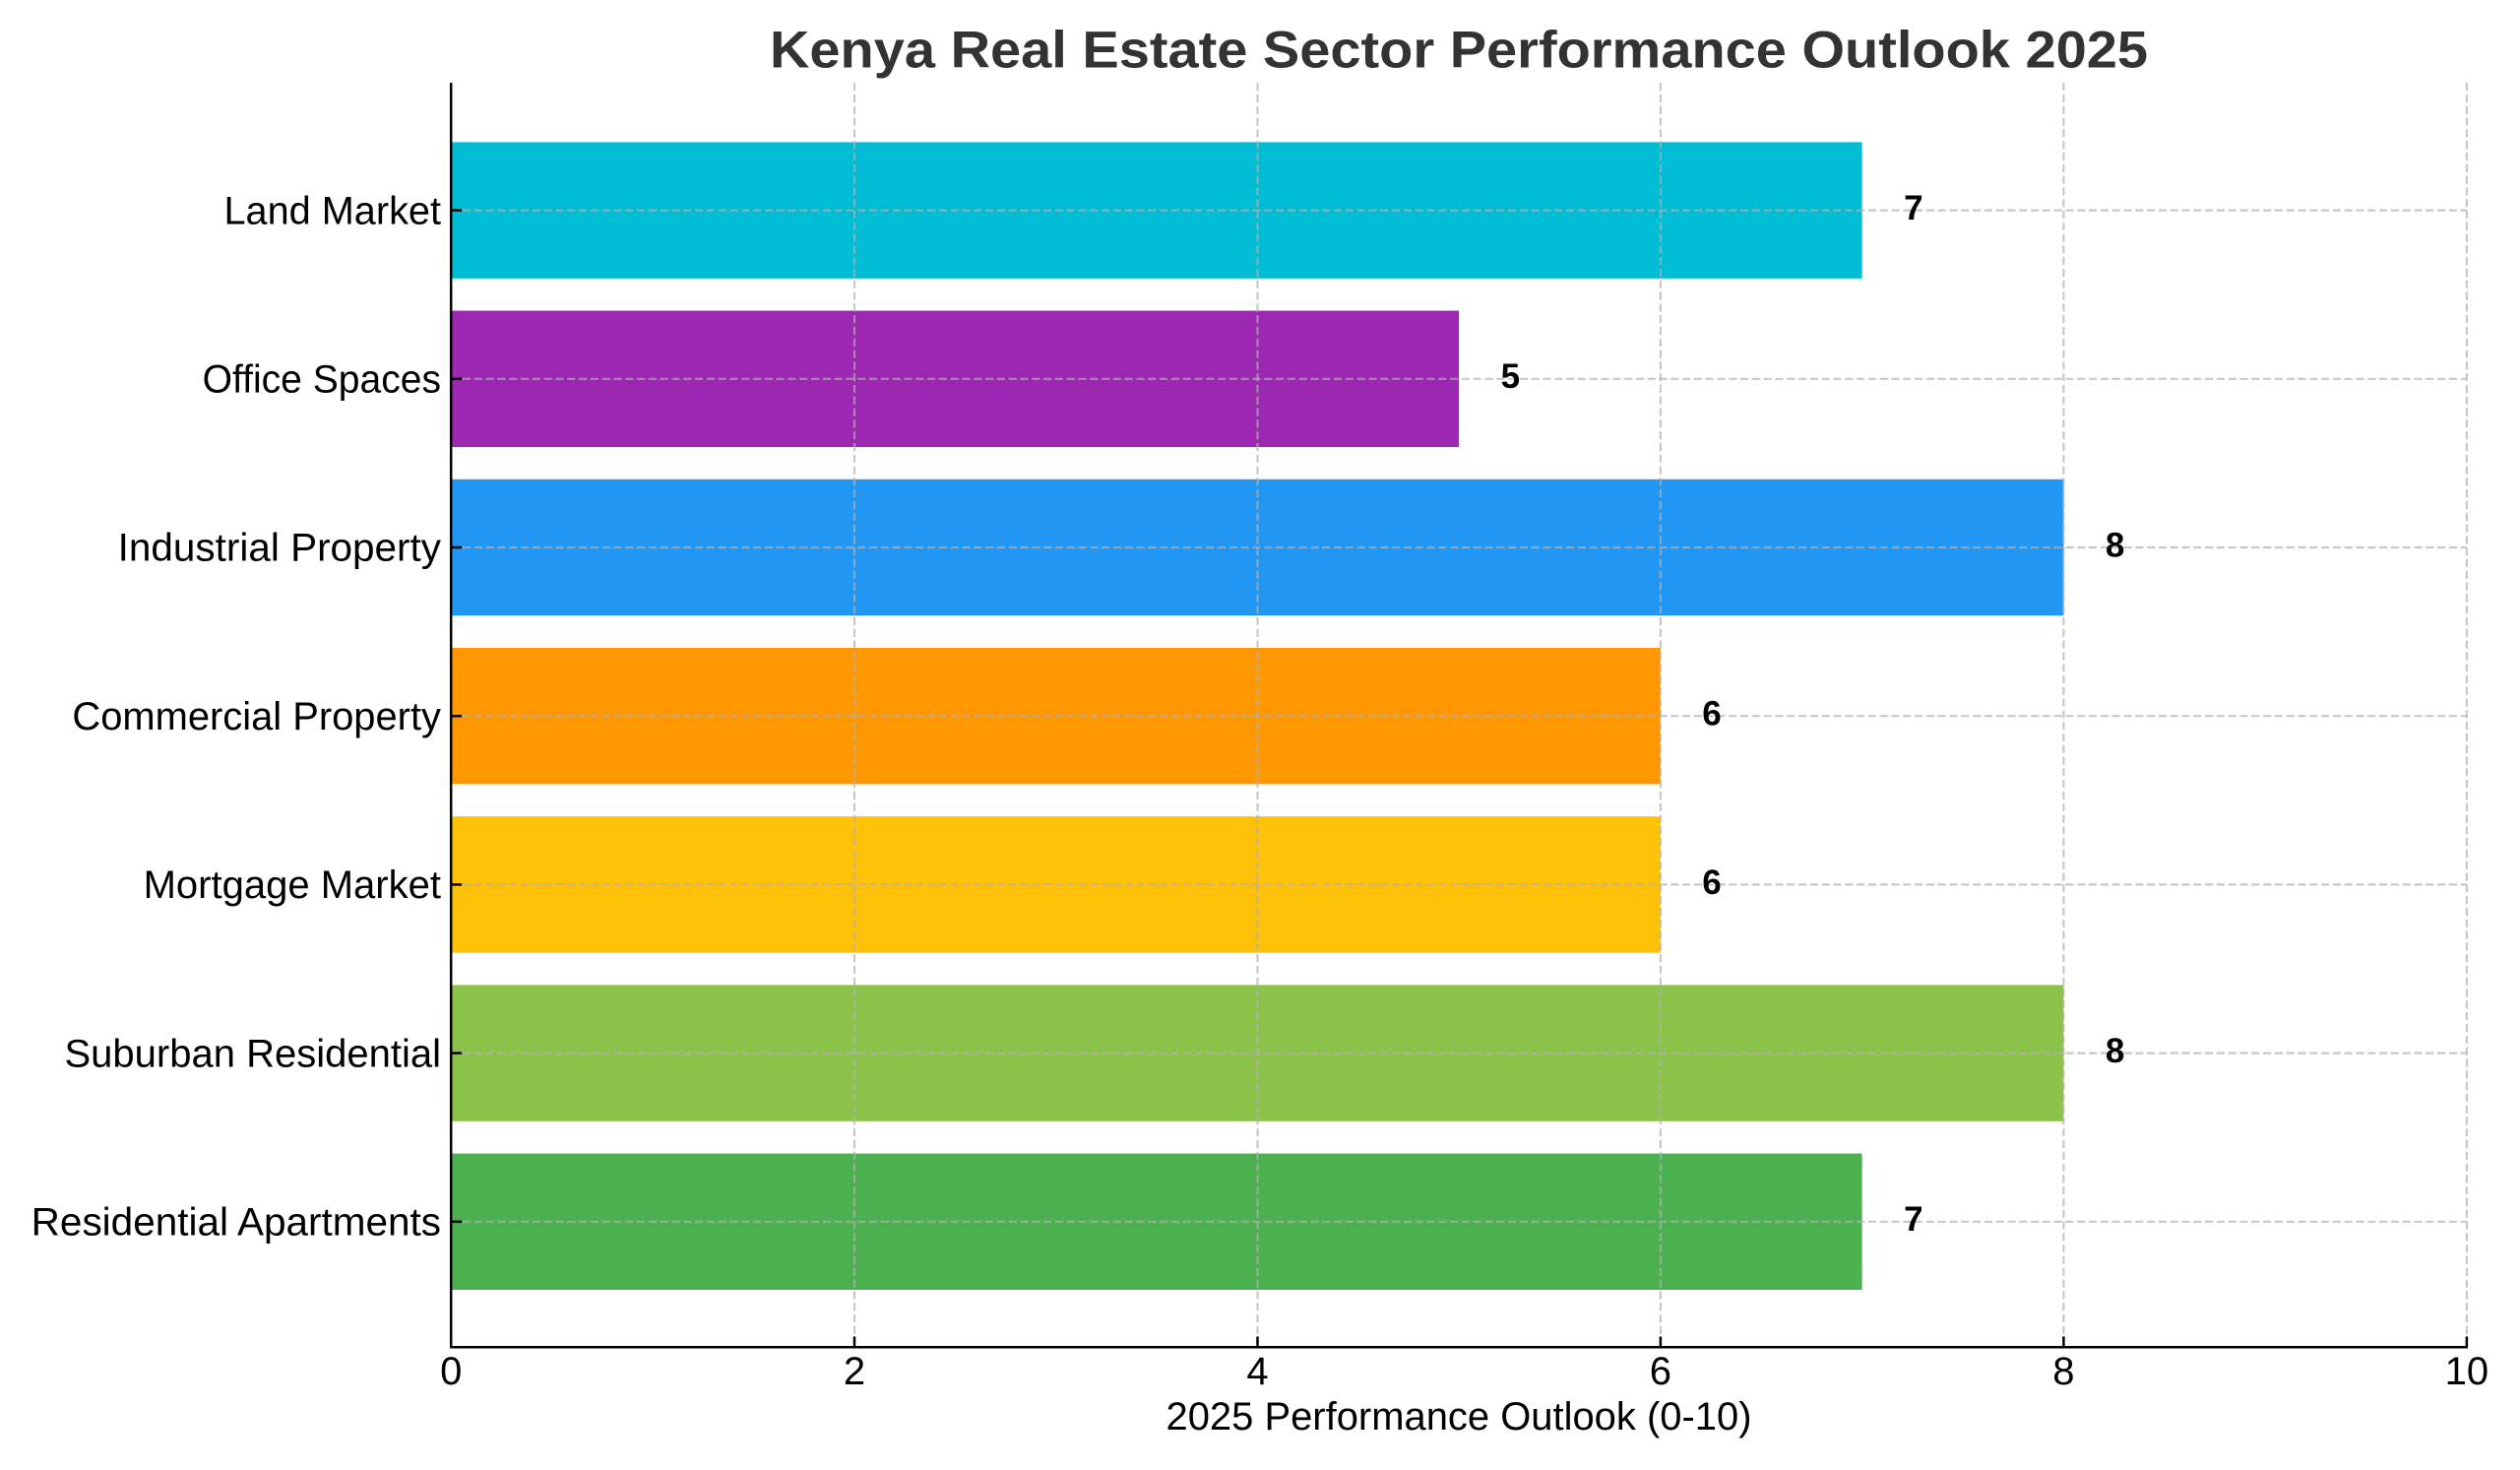 The width and height of the screenshot is (2520, 1470). Describe the element at coordinates (333, 210) in the screenshot. I see `svg-text: Land Market` at that location.